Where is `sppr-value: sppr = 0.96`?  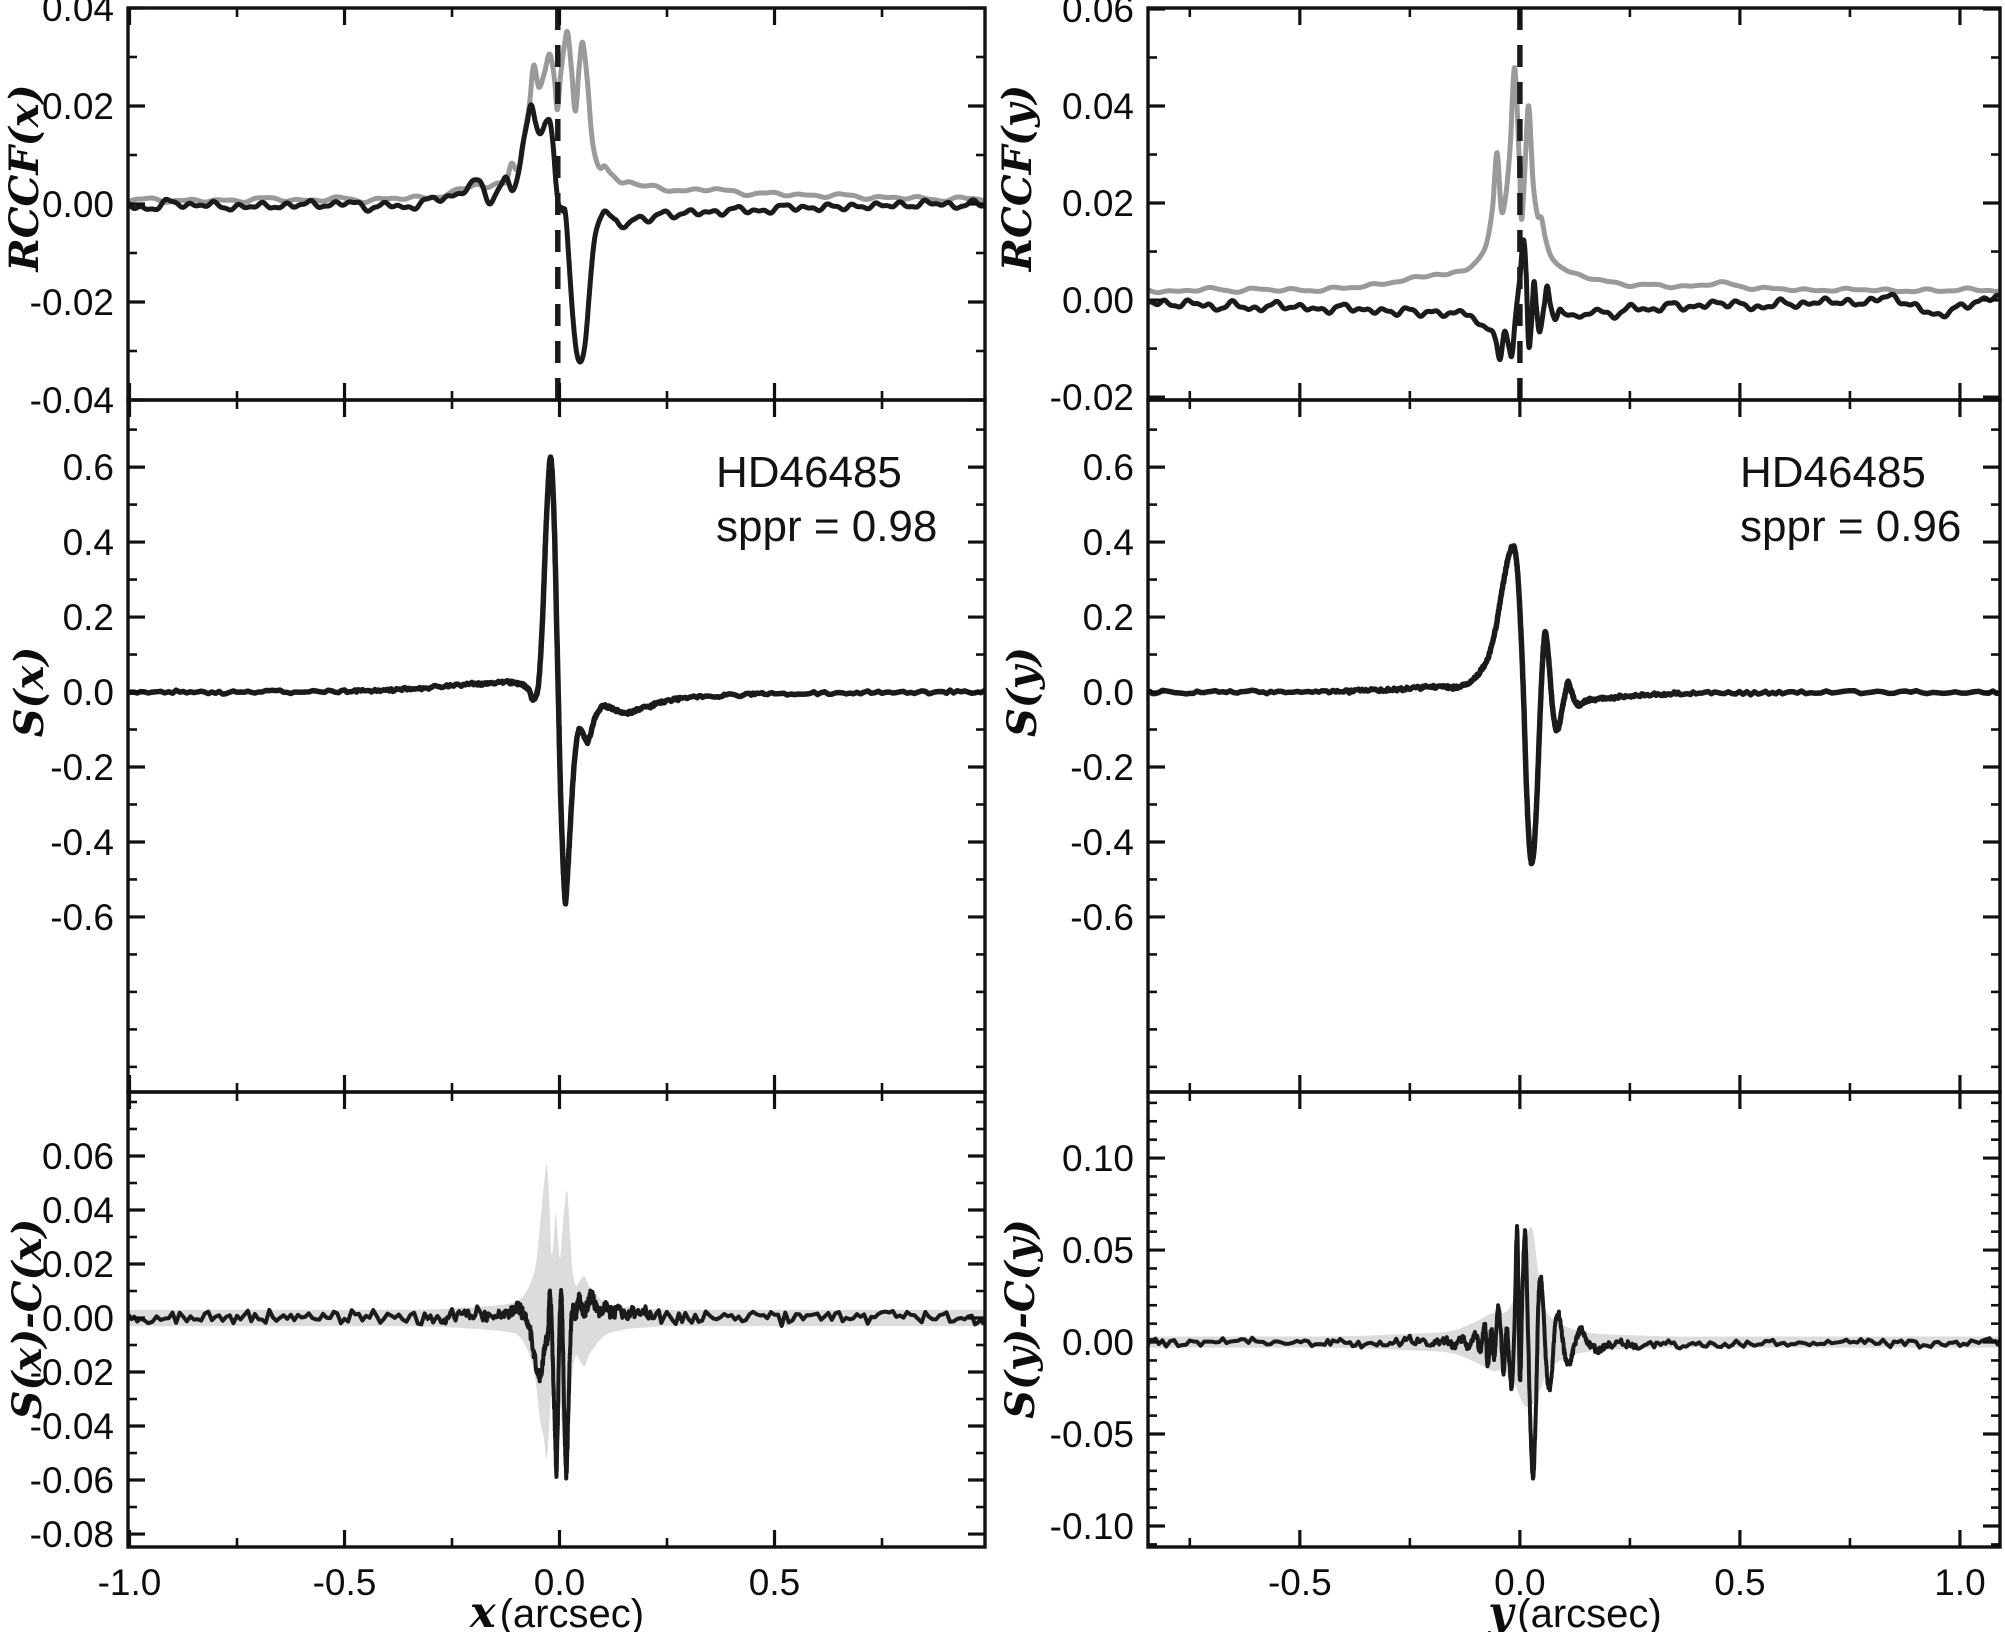
sppr-value: sppr = 0.96 is located at coordinates (1851, 526).